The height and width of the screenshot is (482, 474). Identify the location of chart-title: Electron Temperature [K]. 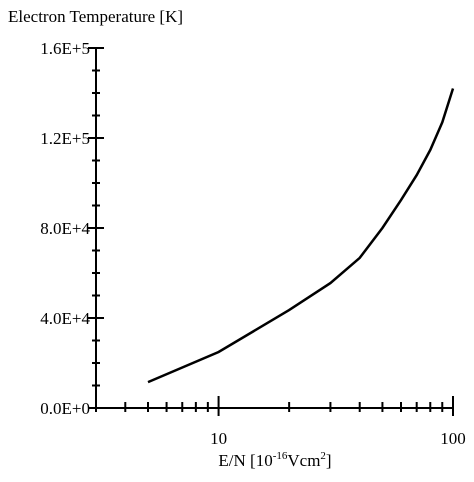
(95, 16).